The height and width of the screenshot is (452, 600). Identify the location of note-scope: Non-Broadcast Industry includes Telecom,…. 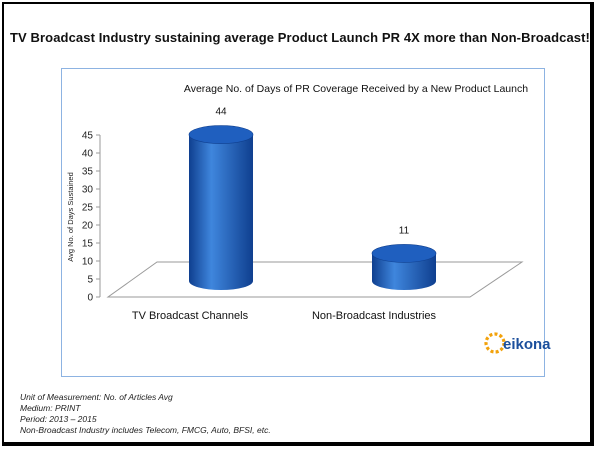
(145, 430).